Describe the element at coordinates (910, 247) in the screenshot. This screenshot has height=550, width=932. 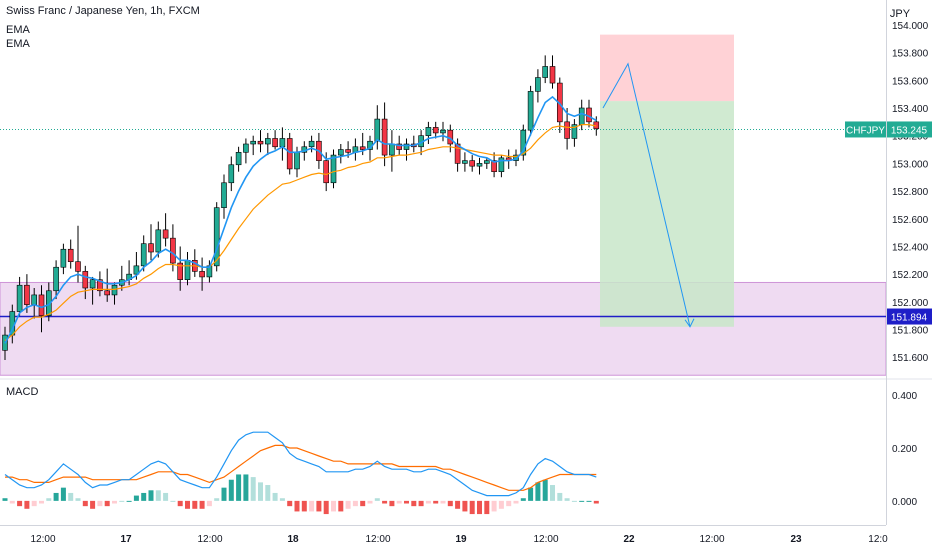
I see `price-tick-label: 152.400` at that location.